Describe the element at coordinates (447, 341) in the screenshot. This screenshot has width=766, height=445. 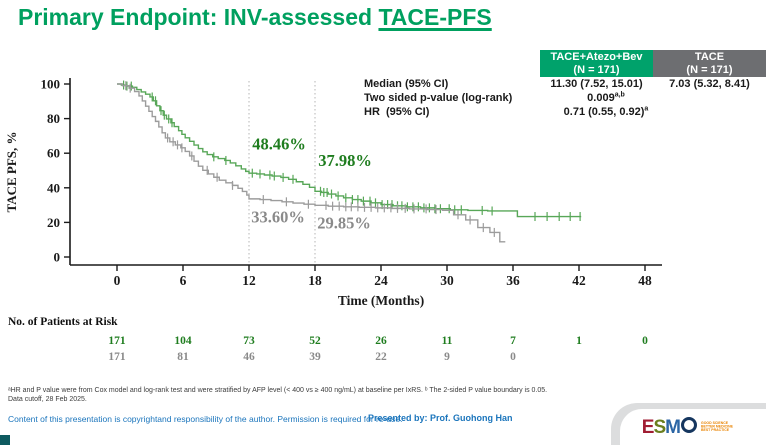
I see `at-risk-count: 11` at that location.